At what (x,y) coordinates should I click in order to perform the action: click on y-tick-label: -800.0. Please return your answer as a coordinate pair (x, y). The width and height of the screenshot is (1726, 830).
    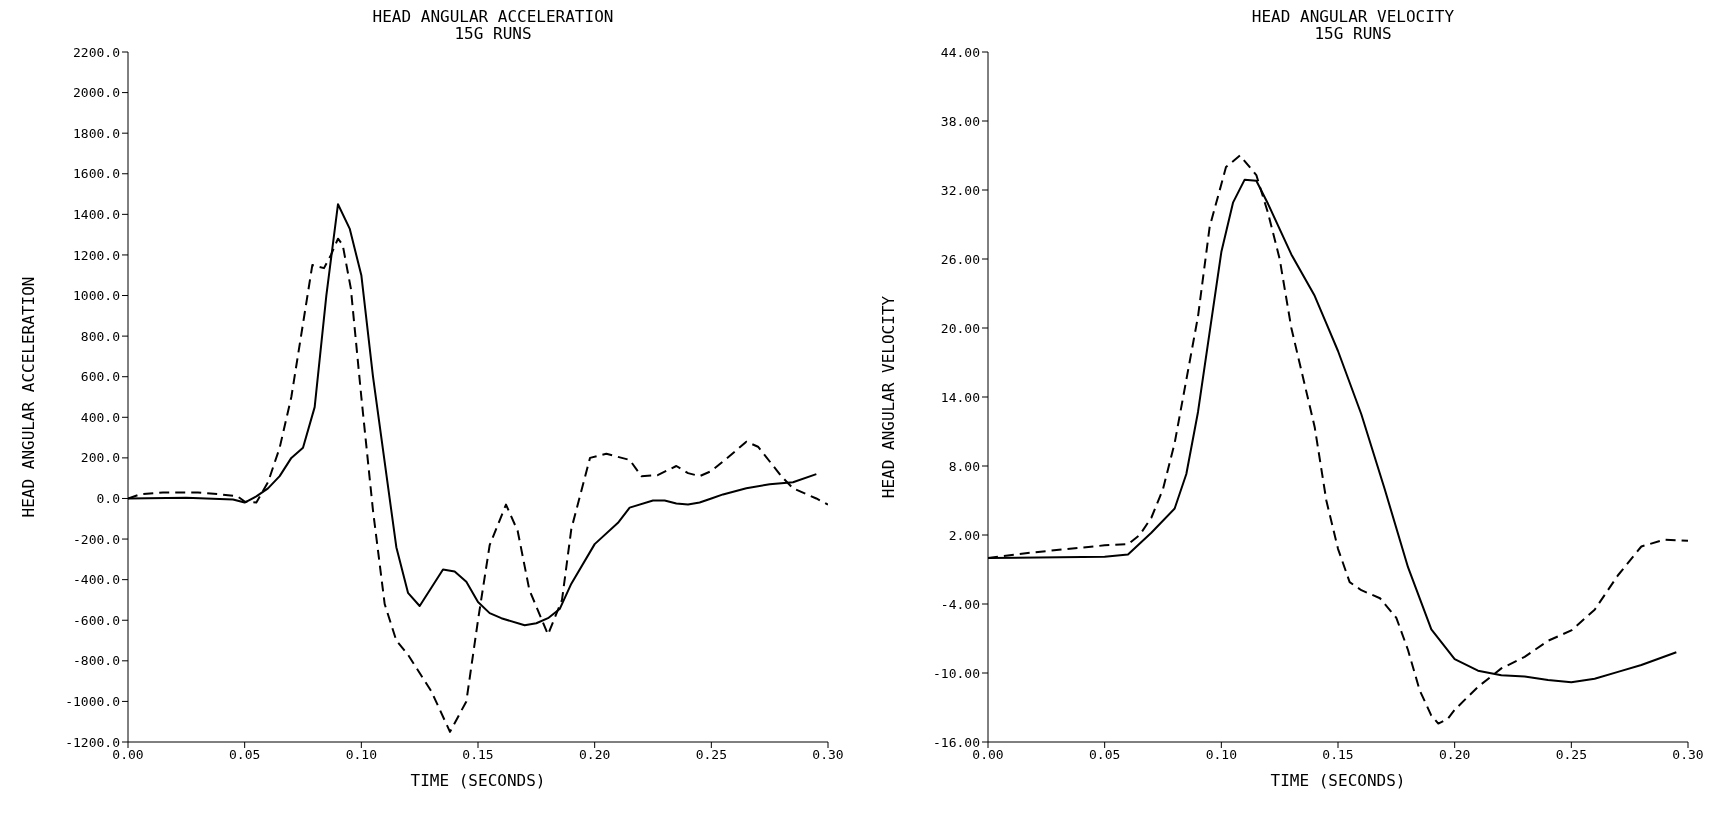
    Looking at the image, I should click on (96, 661).